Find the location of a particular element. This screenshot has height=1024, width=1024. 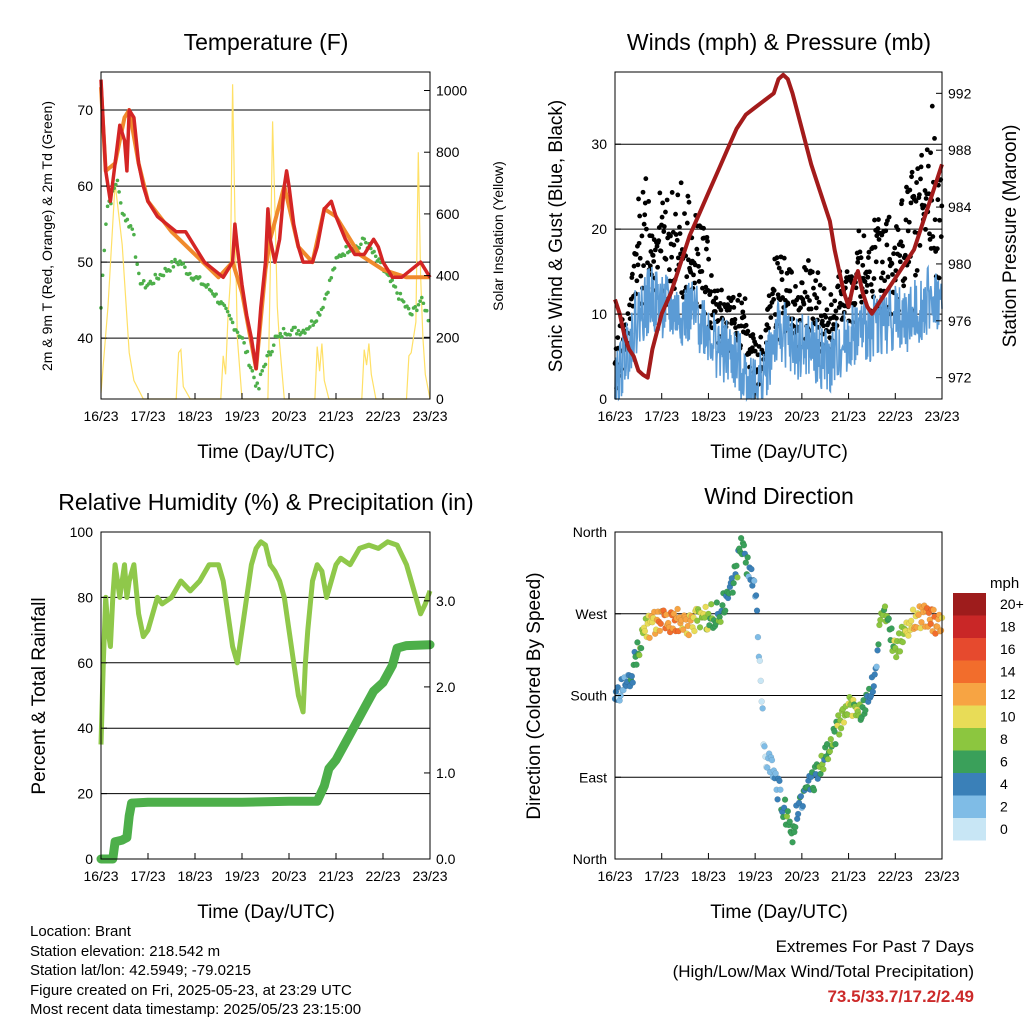

station-pressure-line is located at coordinates (778, 226).